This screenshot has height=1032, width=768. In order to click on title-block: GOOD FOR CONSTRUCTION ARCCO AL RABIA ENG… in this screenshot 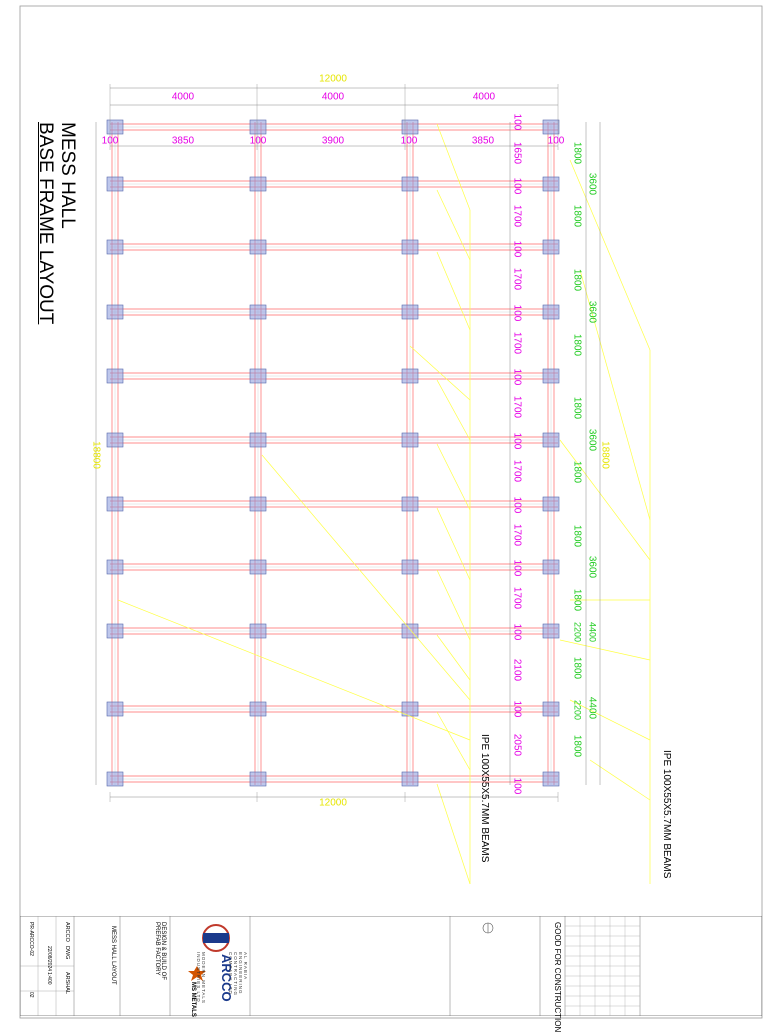, I will do `click(391, 974)`.